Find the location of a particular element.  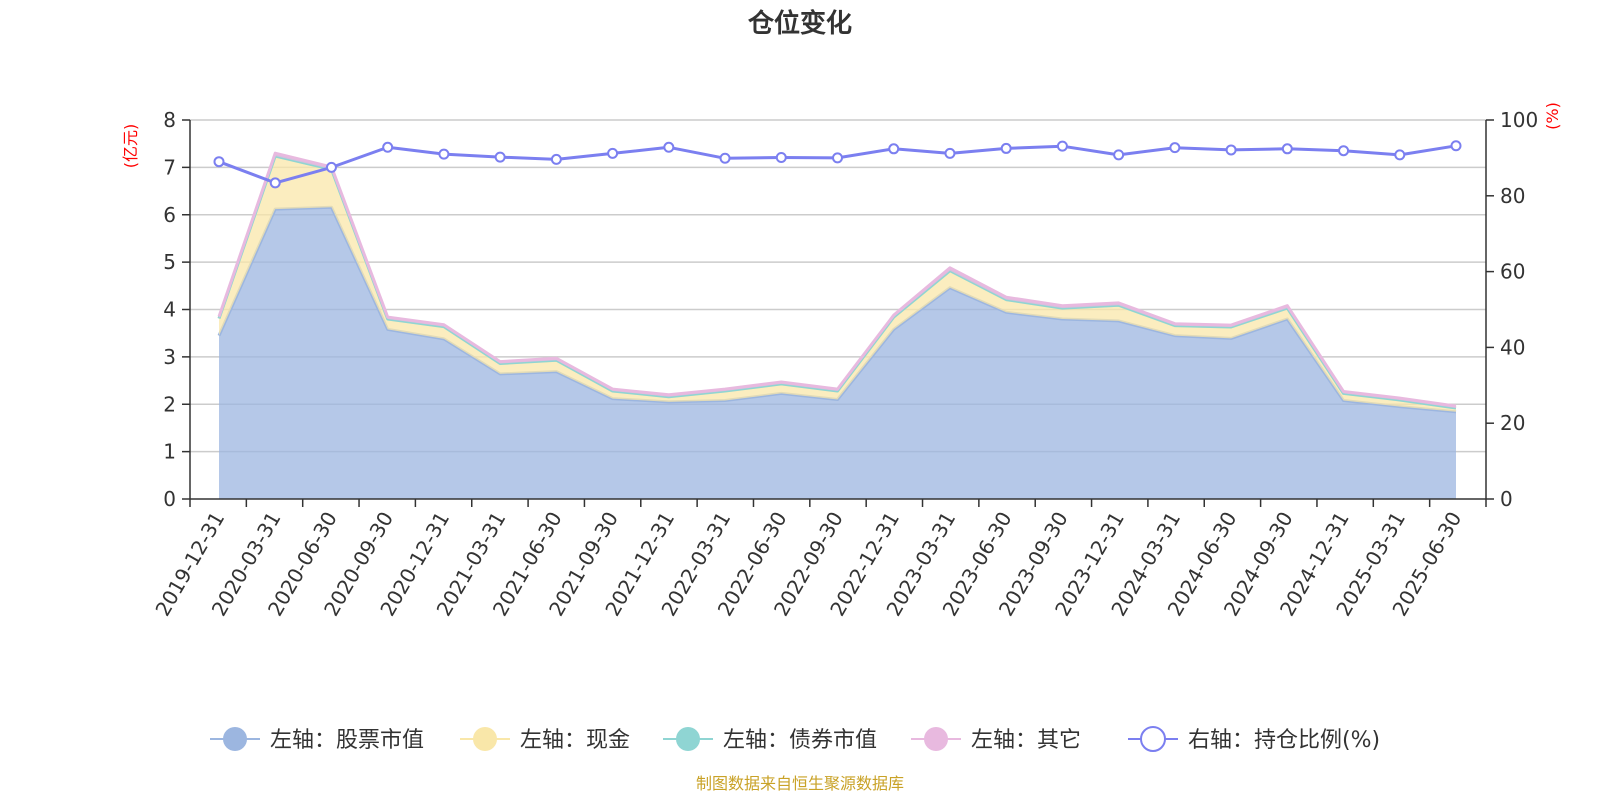

left-tick-label: 3 is located at coordinates (169, 357).